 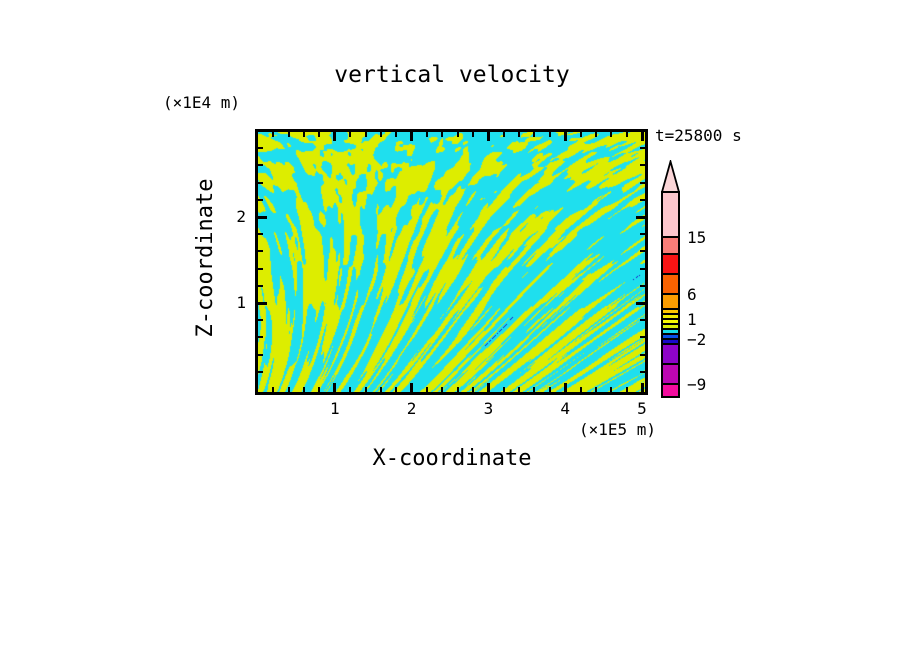 What do you see at coordinates (642, 408) in the screenshot?
I see `x-tick-label: 5` at bounding box center [642, 408].